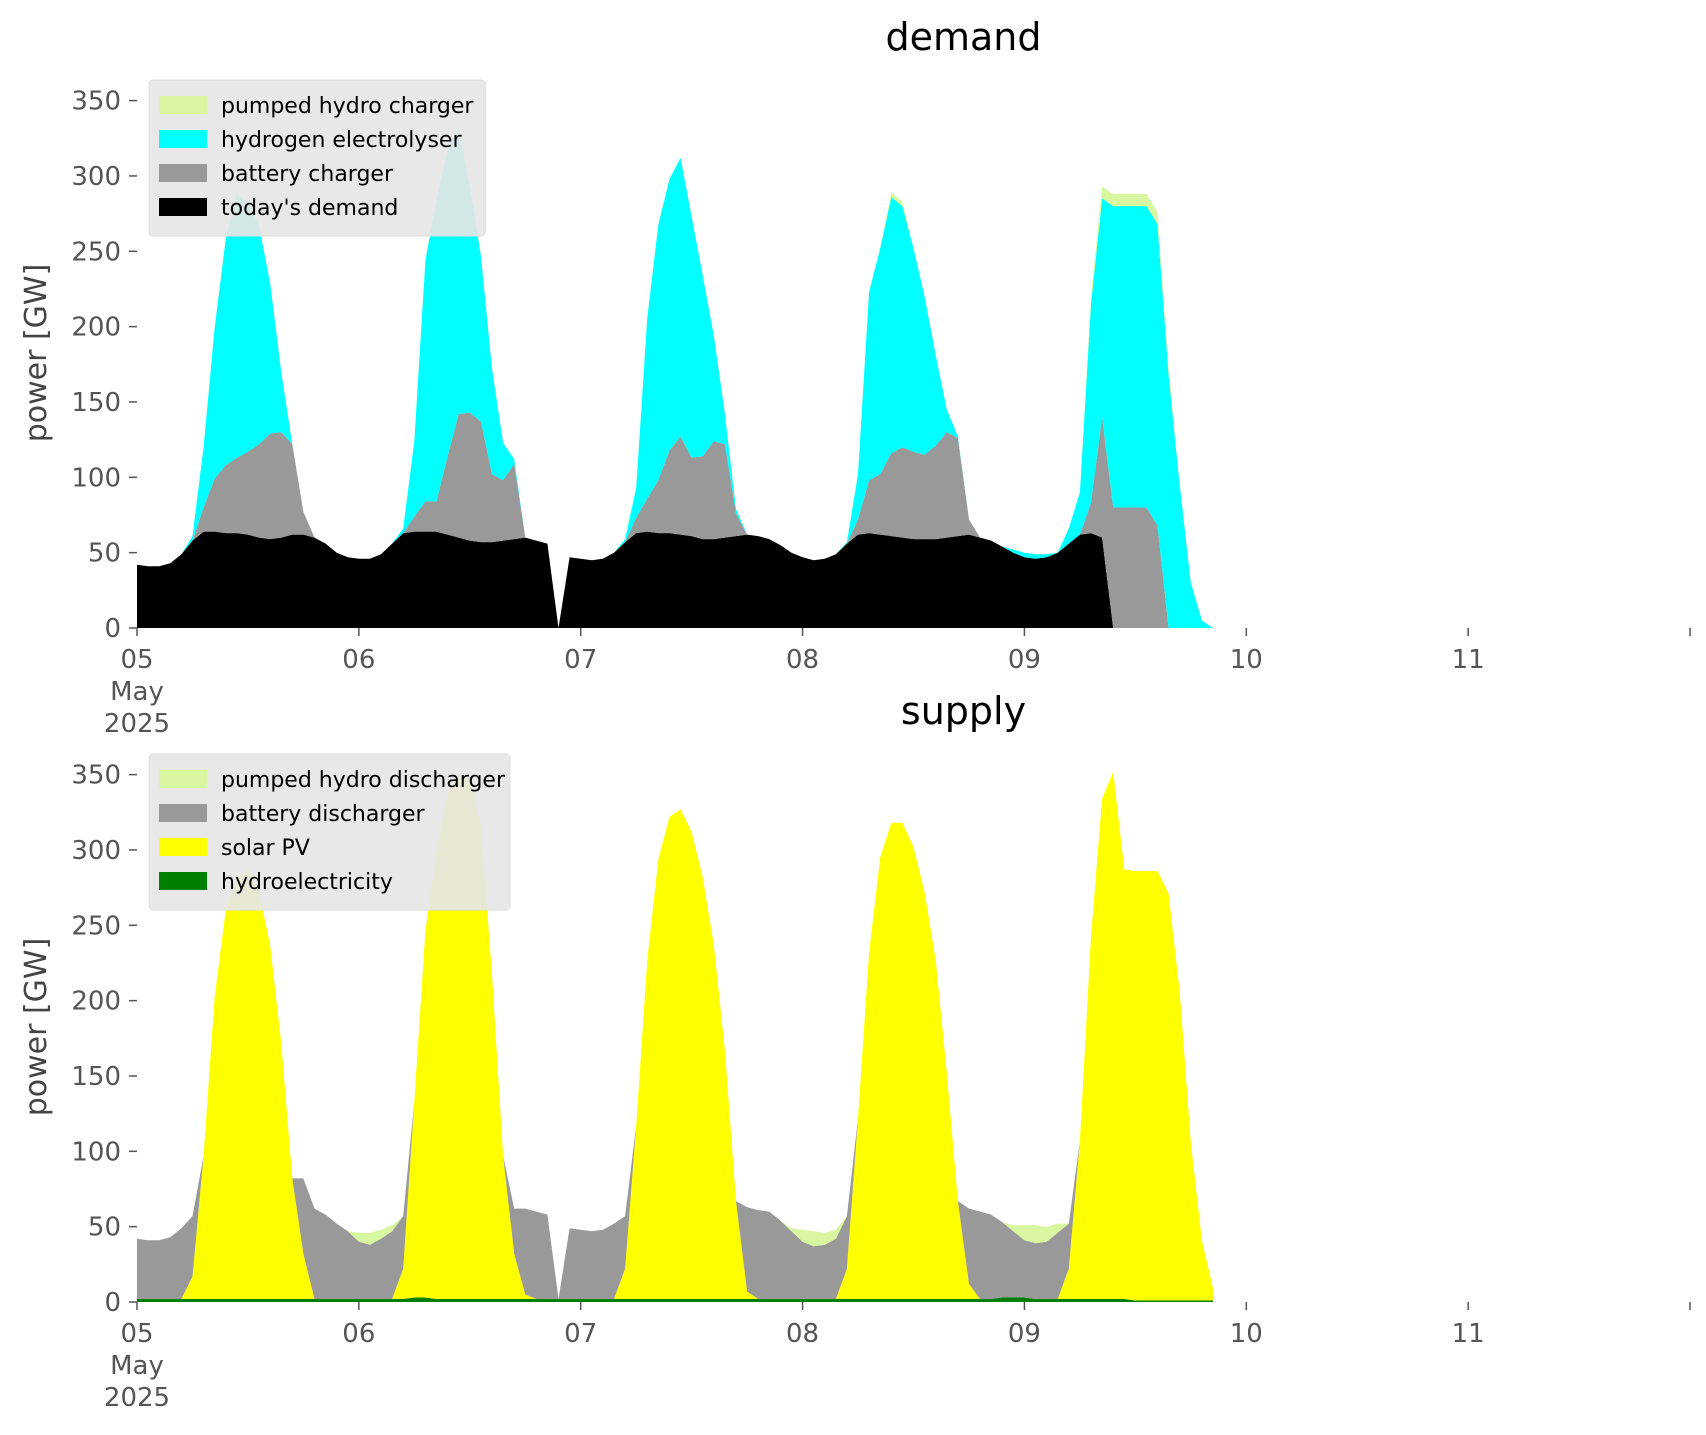  What do you see at coordinates (307, 882) in the screenshot?
I see `legend-entry-label: hydroelectricity` at bounding box center [307, 882].